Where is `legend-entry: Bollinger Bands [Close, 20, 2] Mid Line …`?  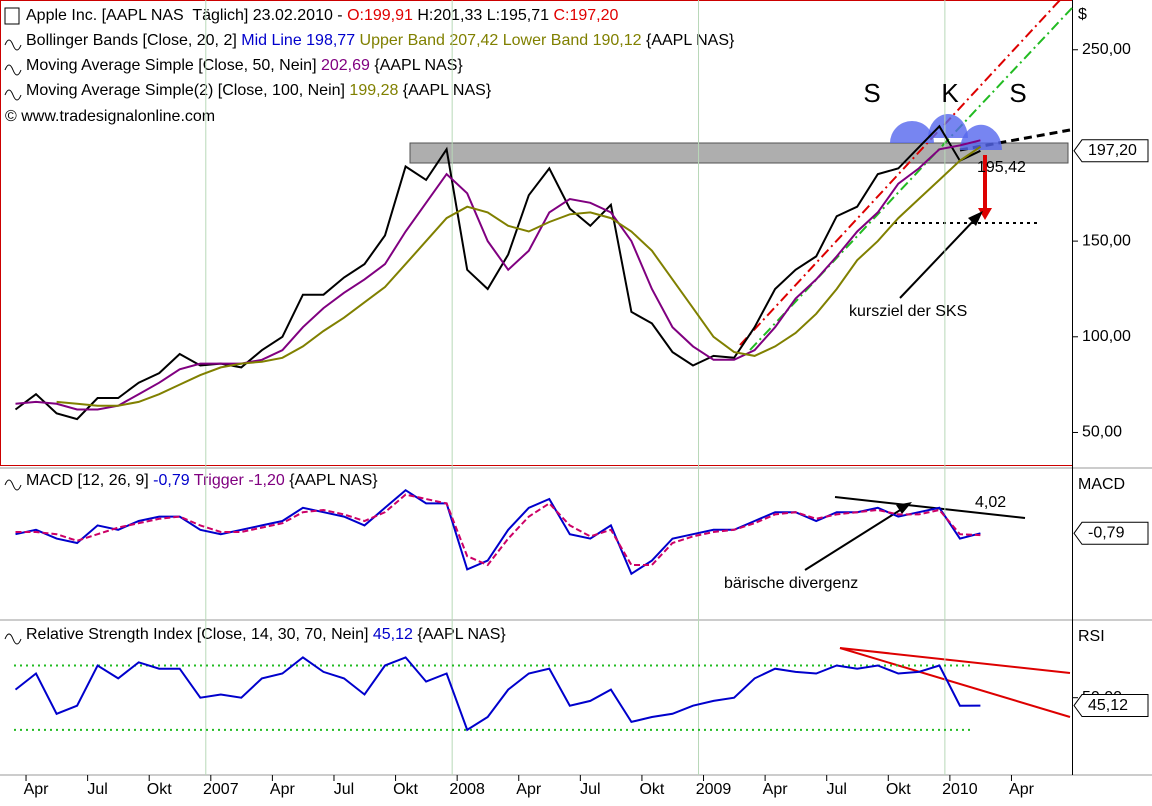
legend-entry: Bollinger Bands [Close, 20, 2] Mid Line … is located at coordinates (380, 40).